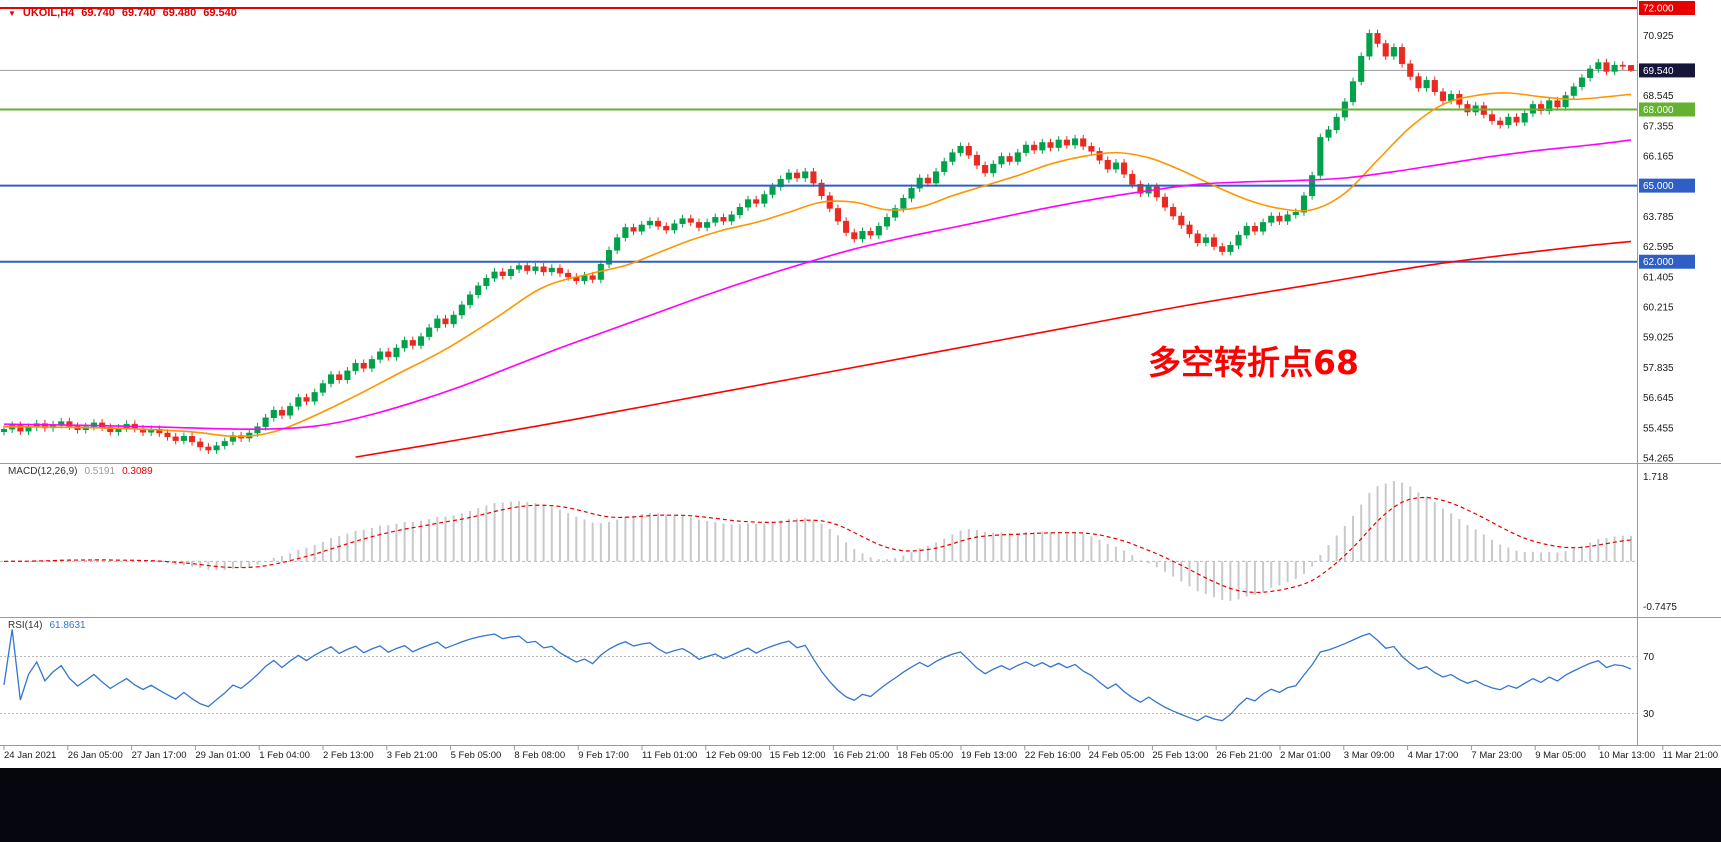 The width and height of the screenshot is (1721, 842). What do you see at coordinates (25, 625) in the screenshot?
I see `rsi-name: RSI(14)` at bounding box center [25, 625].